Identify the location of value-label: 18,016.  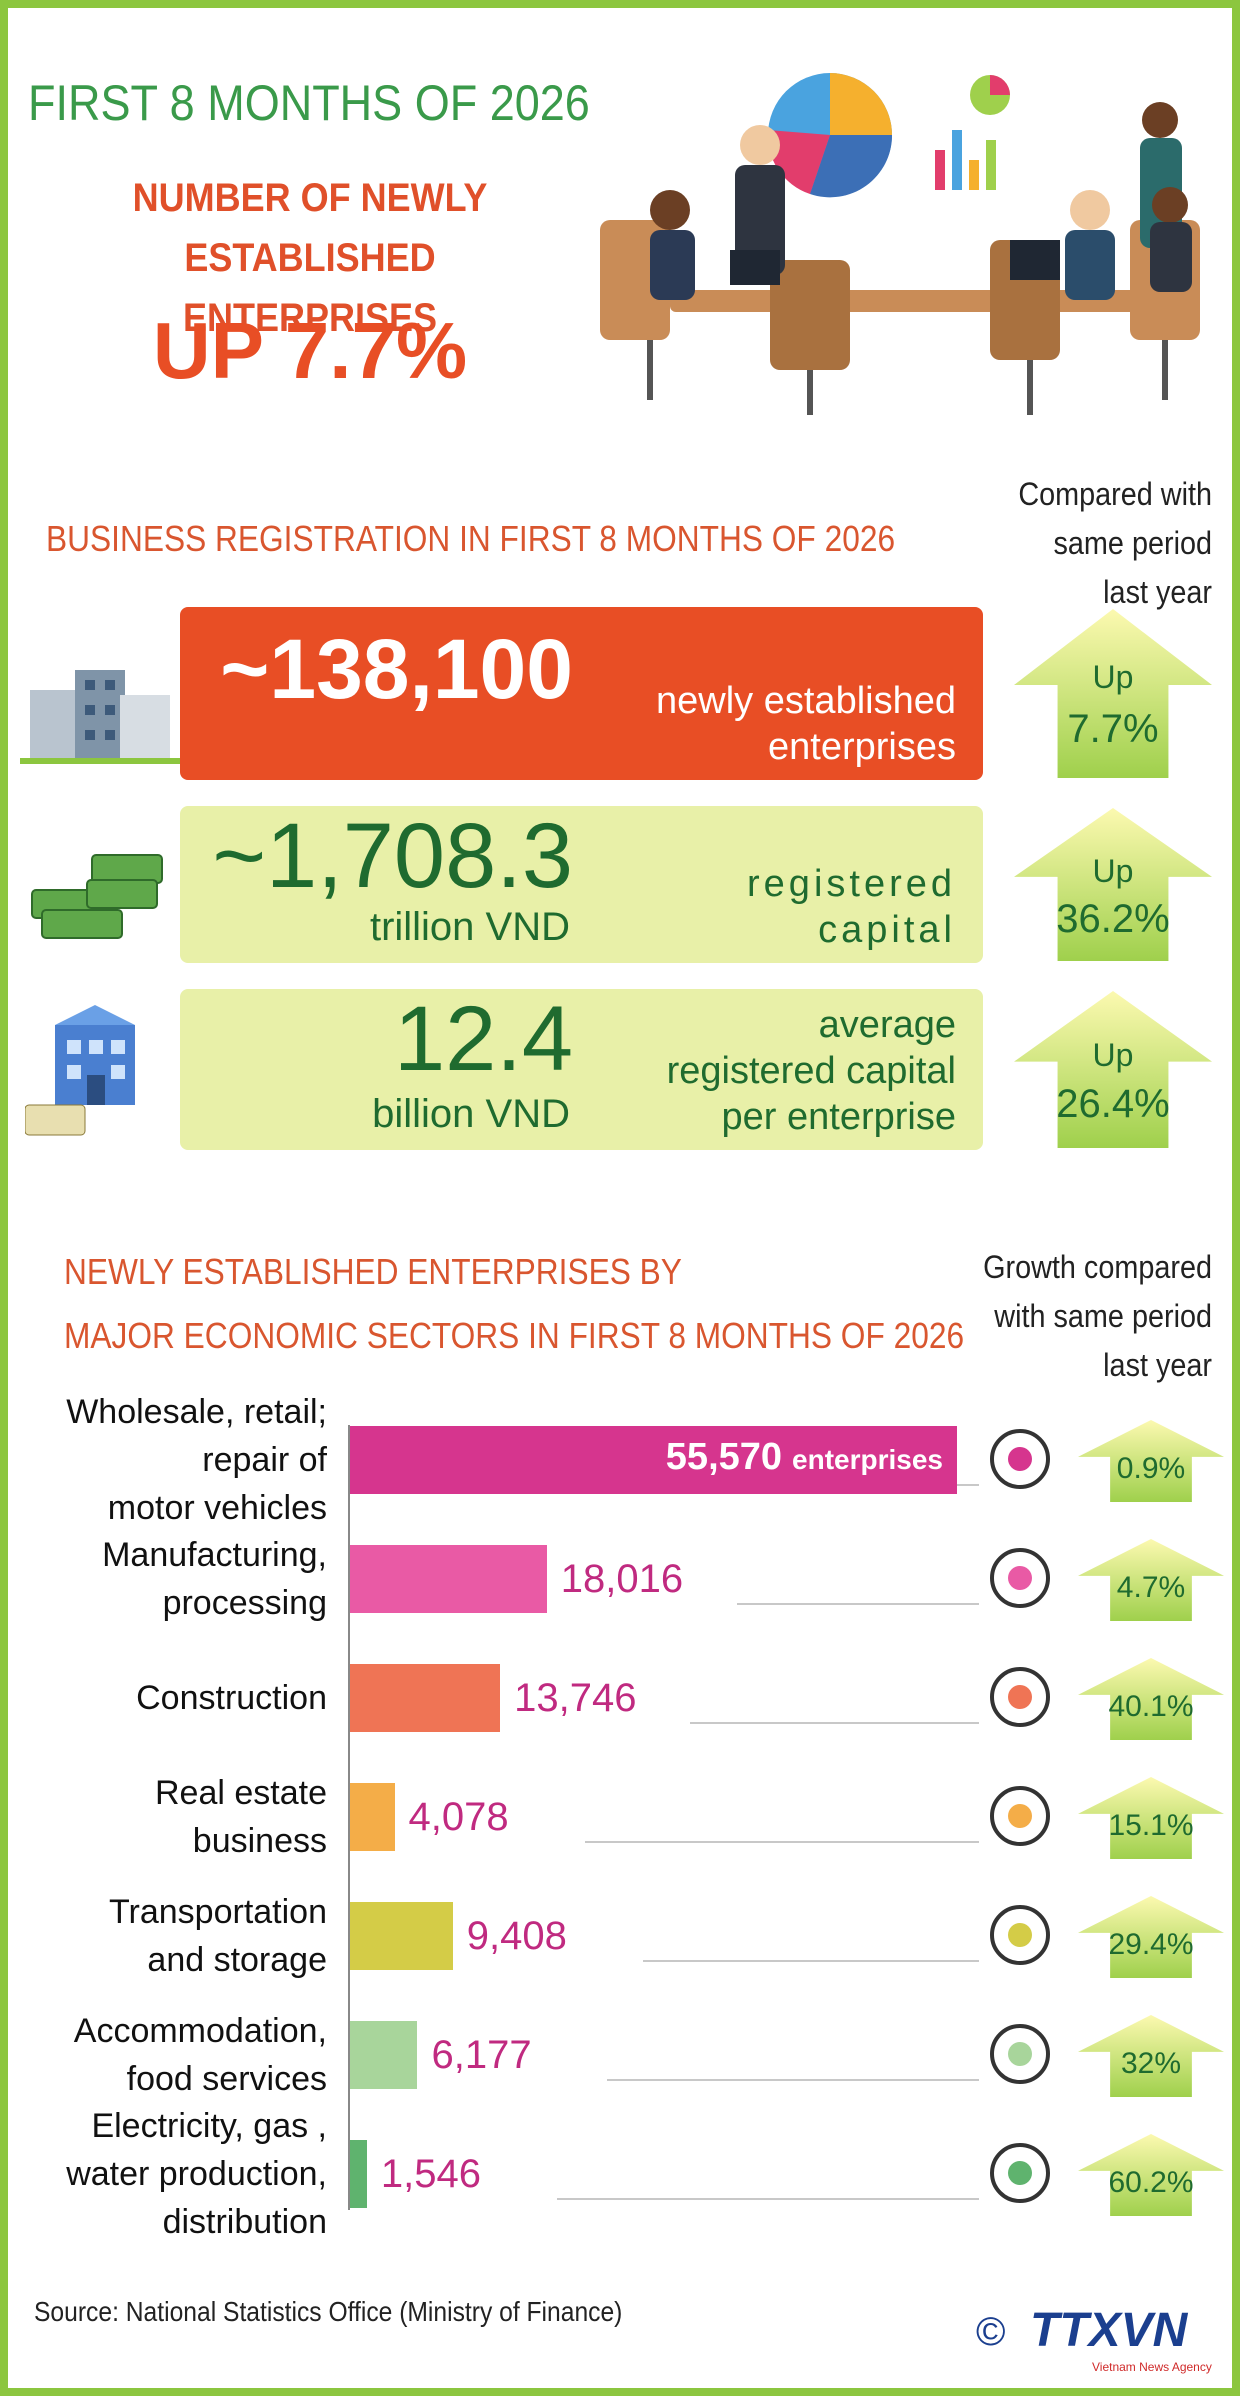
(622, 1579).